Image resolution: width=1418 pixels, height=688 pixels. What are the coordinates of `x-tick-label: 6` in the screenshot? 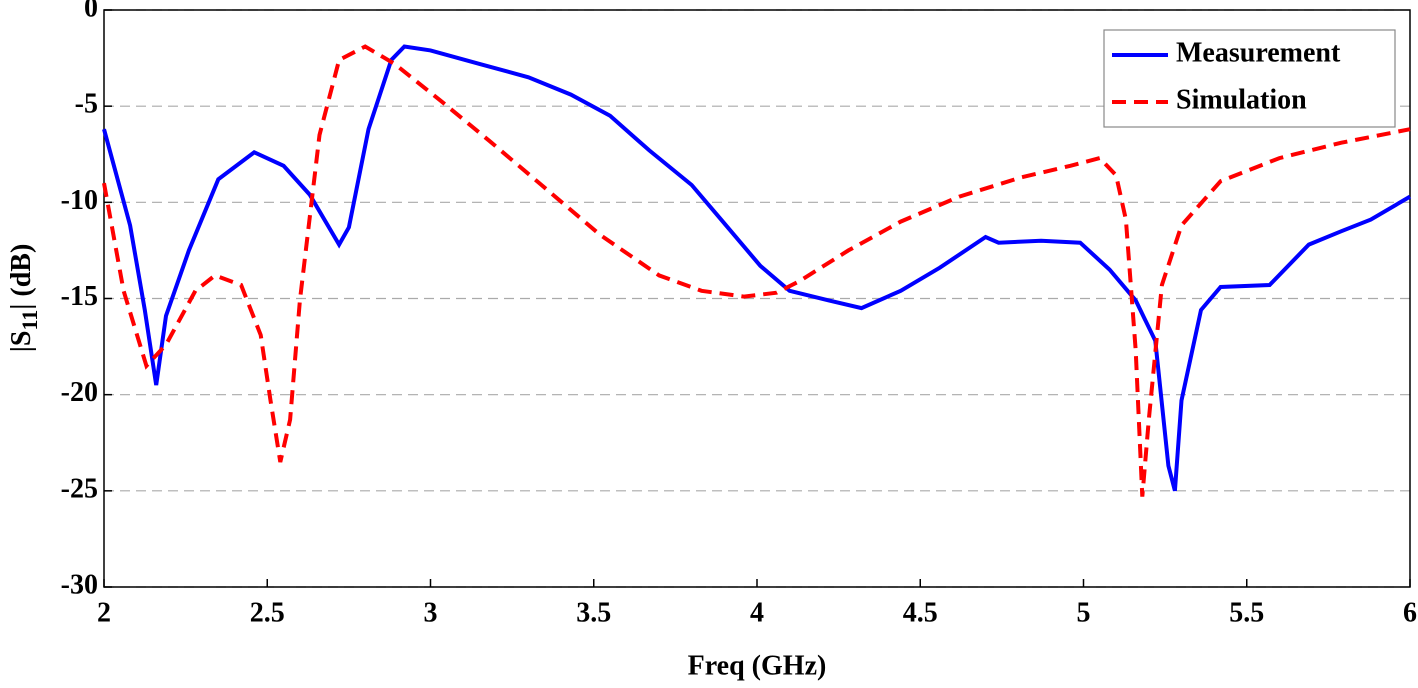 It's located at (1410, 612).